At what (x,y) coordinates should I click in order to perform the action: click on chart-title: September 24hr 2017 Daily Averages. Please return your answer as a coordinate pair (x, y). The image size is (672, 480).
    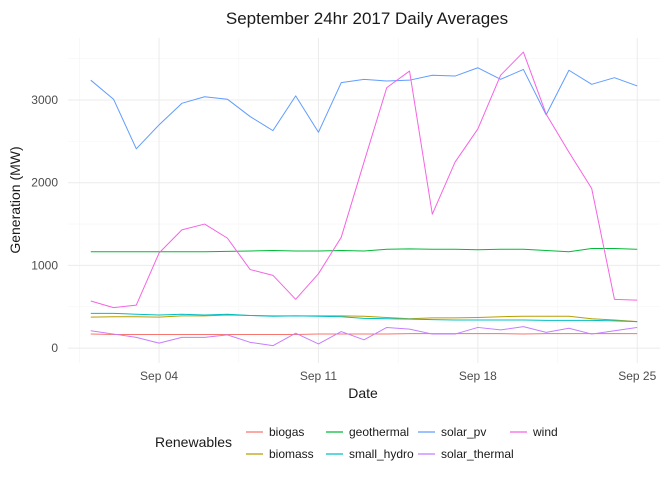
    Looking at the image, I should click on (367, 18).